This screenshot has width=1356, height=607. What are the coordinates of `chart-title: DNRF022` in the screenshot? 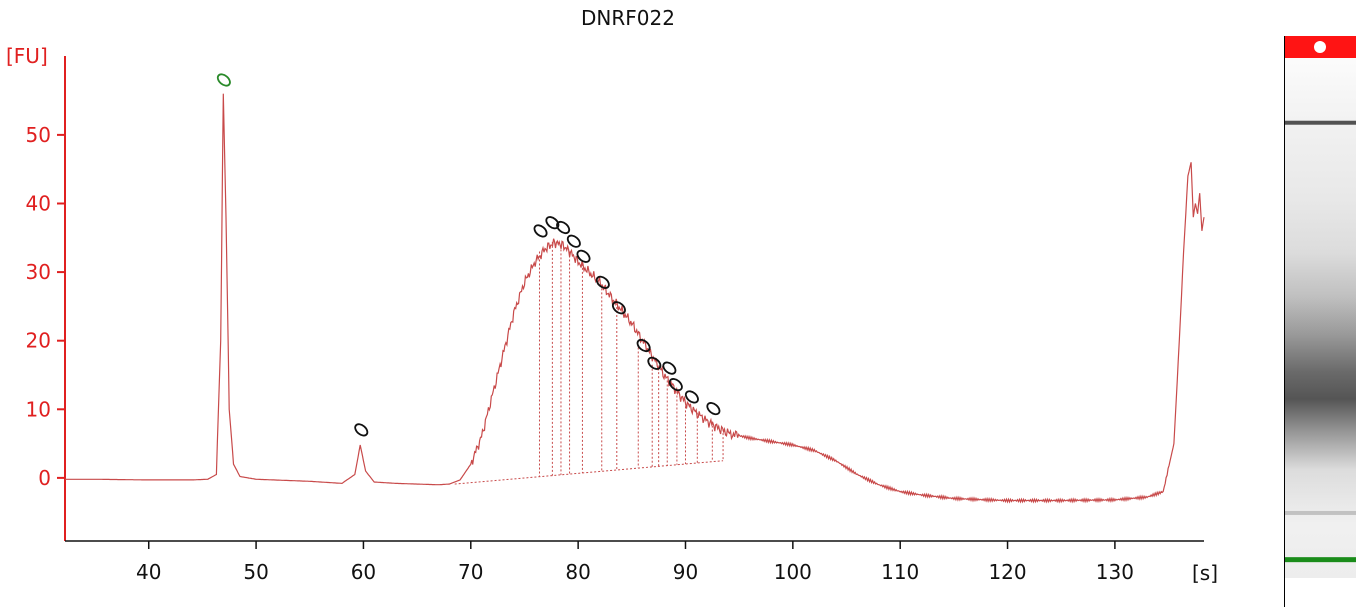 It's located at (628, 18).